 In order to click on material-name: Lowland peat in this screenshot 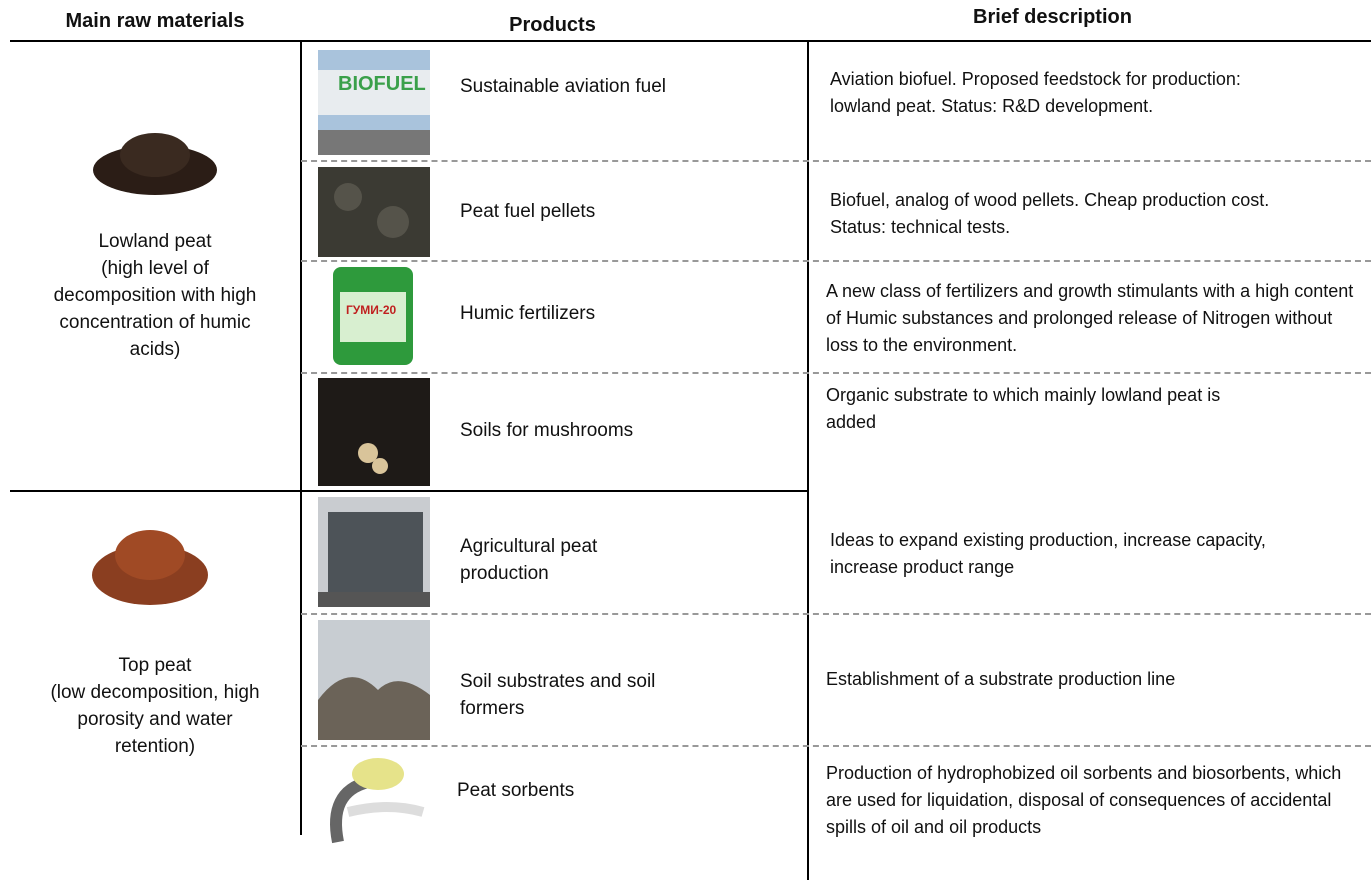, I will do `click(155, 241)`.